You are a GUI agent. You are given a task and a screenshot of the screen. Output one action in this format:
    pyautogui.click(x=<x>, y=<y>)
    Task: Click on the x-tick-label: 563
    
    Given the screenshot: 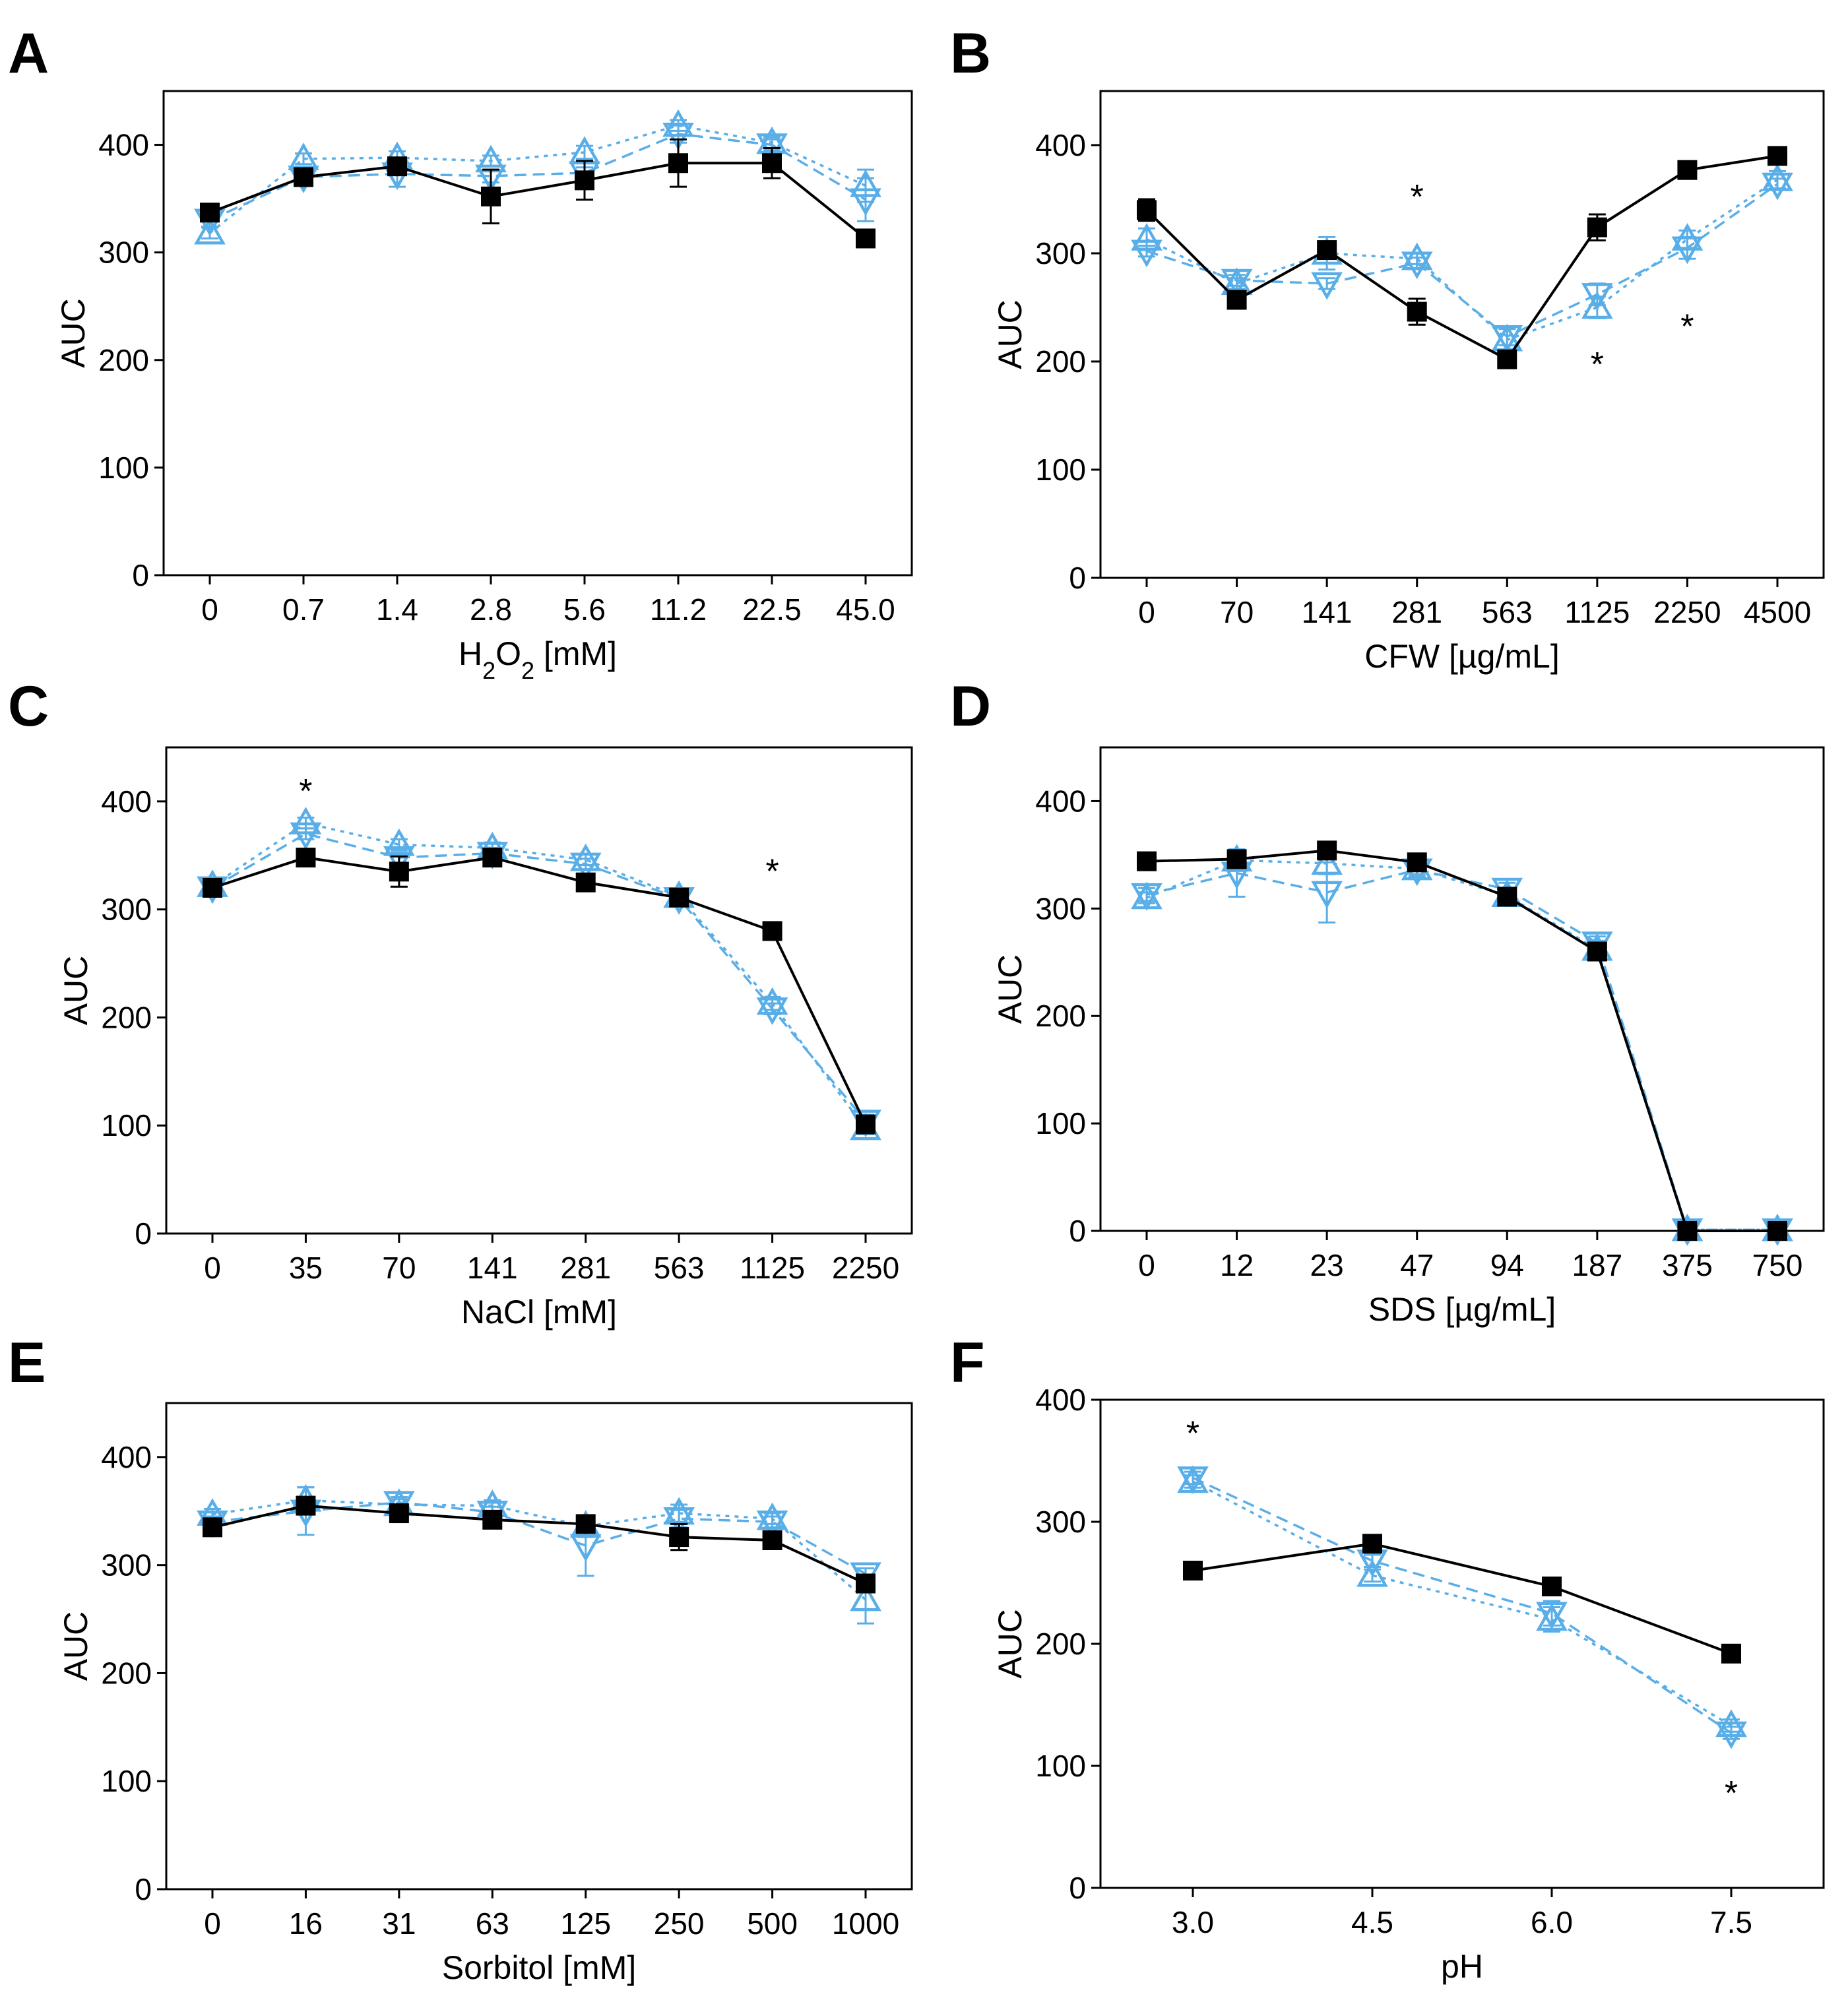 What is the action you would take?
    pyautogui.click(x=1507, y=612)
    